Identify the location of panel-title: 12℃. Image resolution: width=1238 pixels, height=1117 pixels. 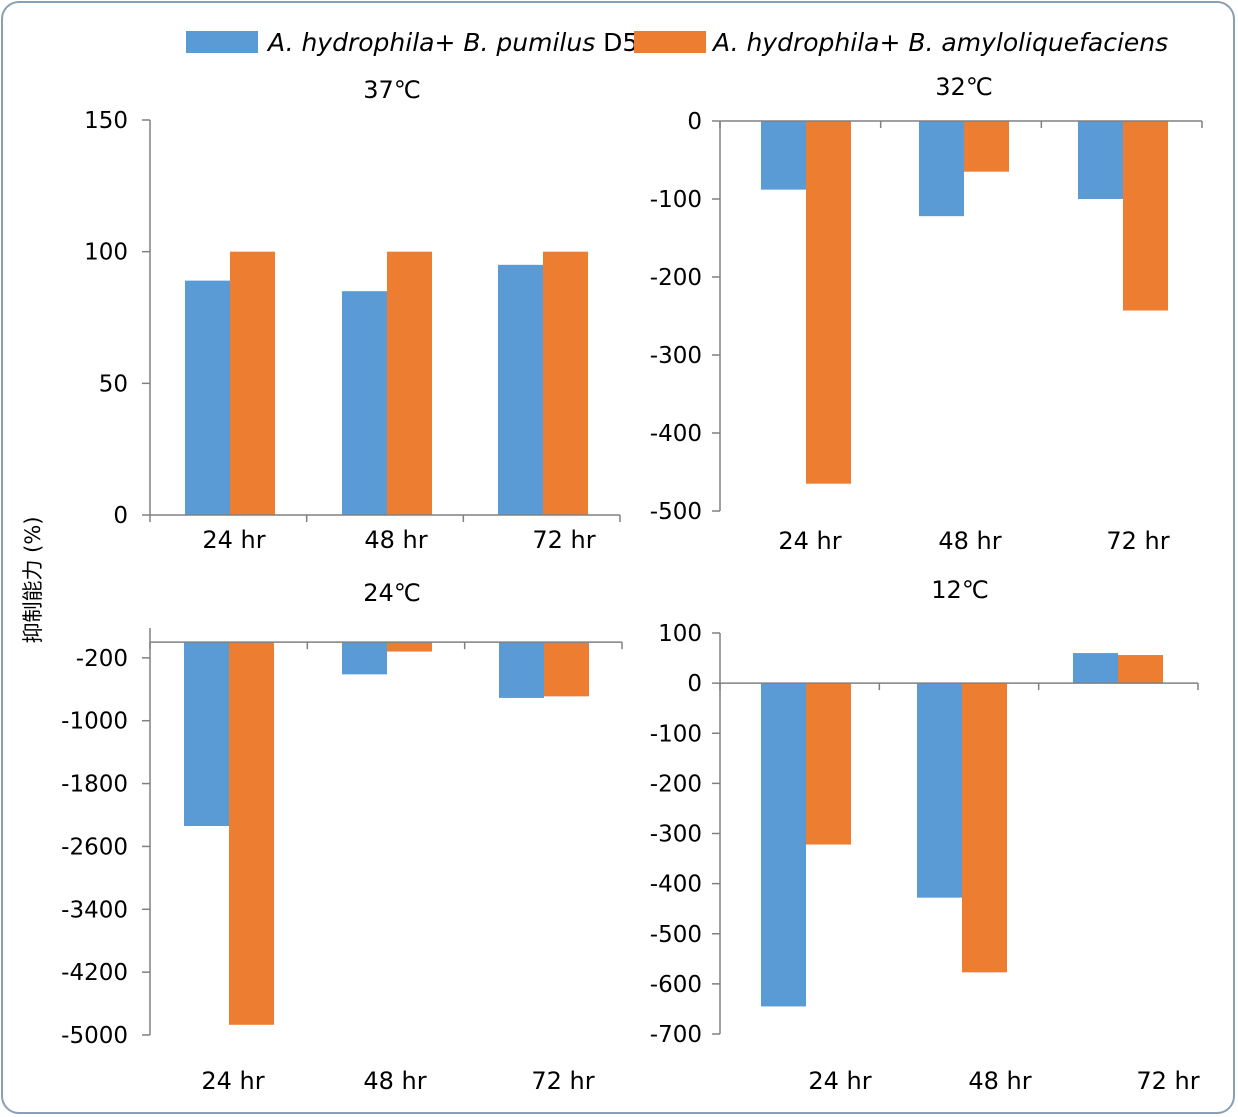
(960, 590).